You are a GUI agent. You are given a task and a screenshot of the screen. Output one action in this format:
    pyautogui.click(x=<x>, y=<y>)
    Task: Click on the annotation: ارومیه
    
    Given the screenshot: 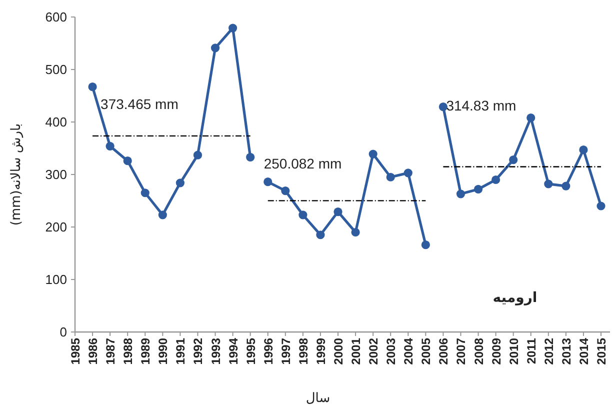 What is the action you would take?
    pyautogui.click(x=515, y=298)
    